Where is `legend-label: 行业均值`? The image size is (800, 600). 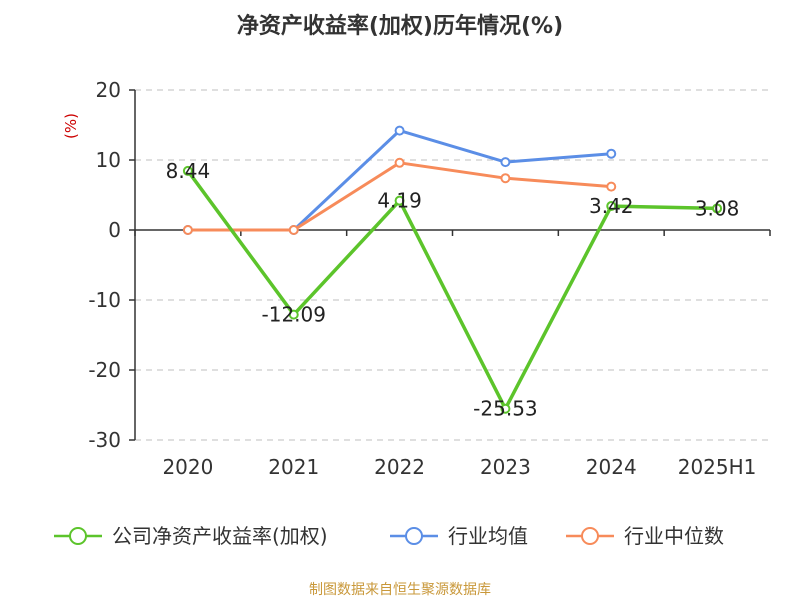 legend-label: 行业均值 is located at coordinates (488, 536).